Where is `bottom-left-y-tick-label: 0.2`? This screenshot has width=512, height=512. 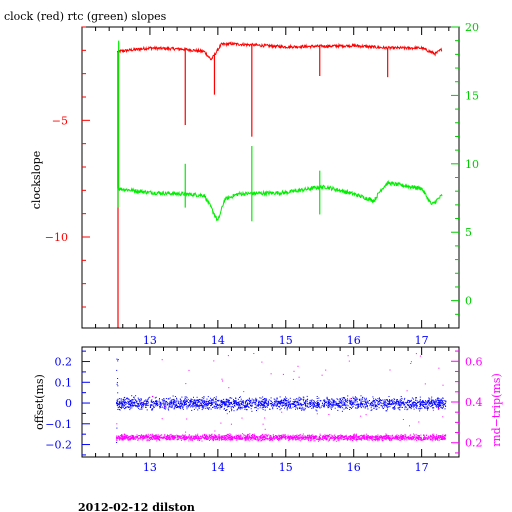 bottom-left-y-tick-label: 0.2 is located at coordinates (64, 362).